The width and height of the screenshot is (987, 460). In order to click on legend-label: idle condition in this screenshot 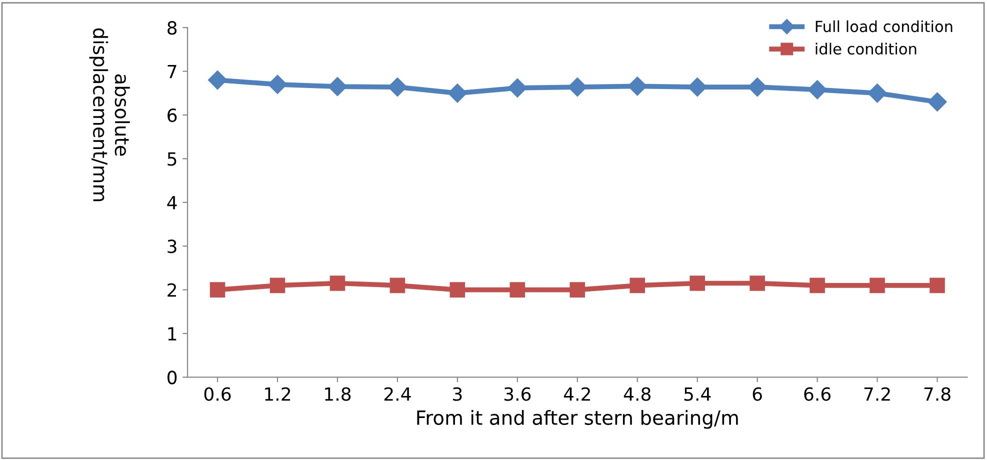, I will do `click(866, 48)`.